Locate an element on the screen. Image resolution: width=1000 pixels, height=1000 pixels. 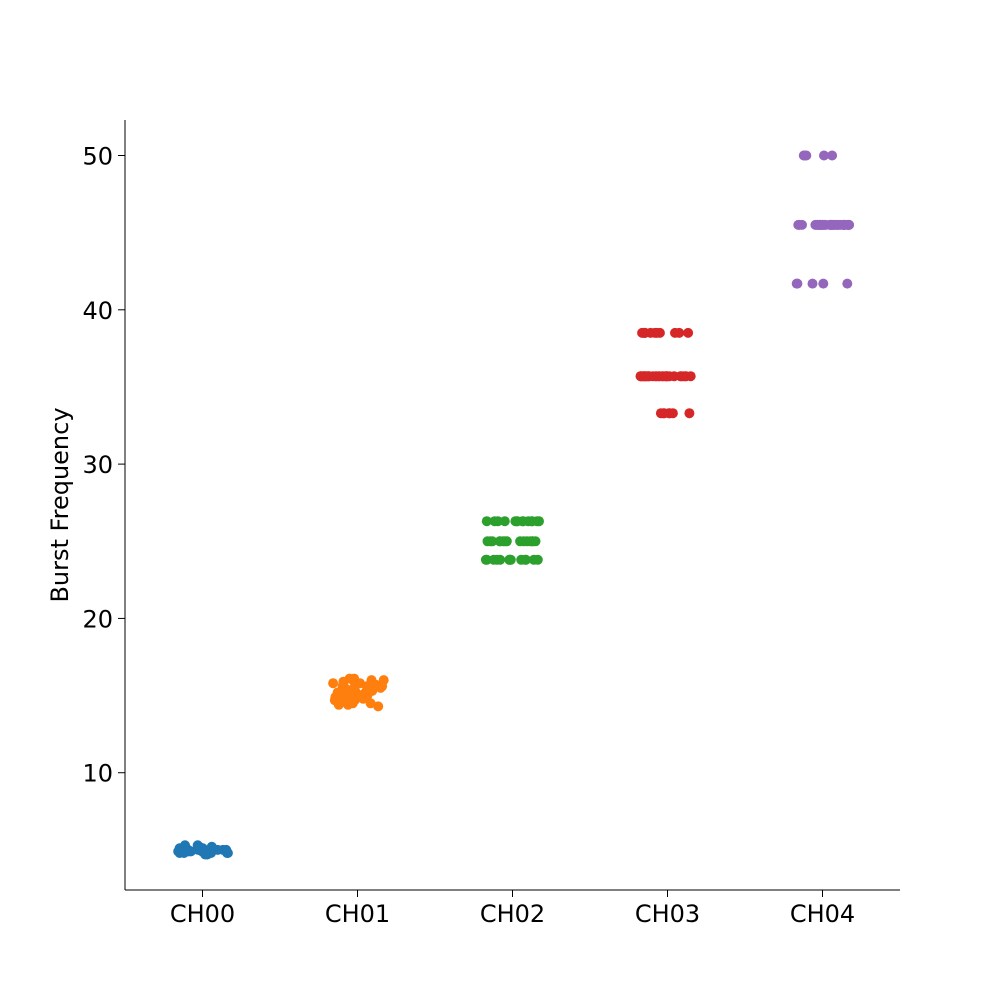
y-axis-ticks: 10 20 30 40 50 is located at coordinates (103, 465).